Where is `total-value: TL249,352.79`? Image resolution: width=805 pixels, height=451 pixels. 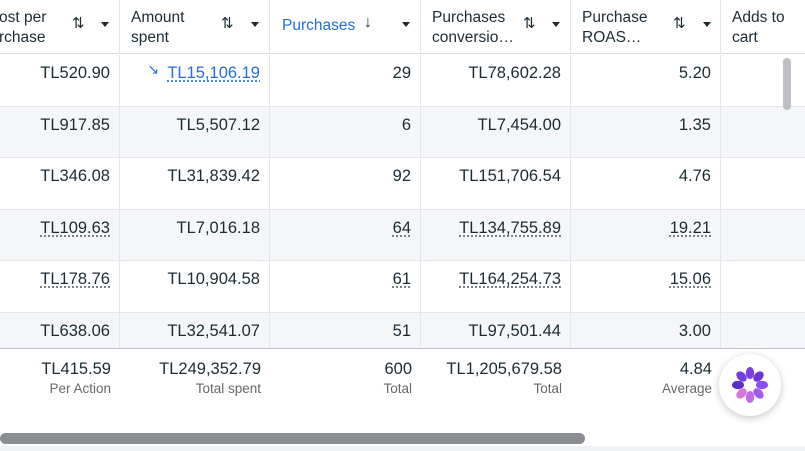 total-value: TL249,352.79 is located at coordinates (210, 369).